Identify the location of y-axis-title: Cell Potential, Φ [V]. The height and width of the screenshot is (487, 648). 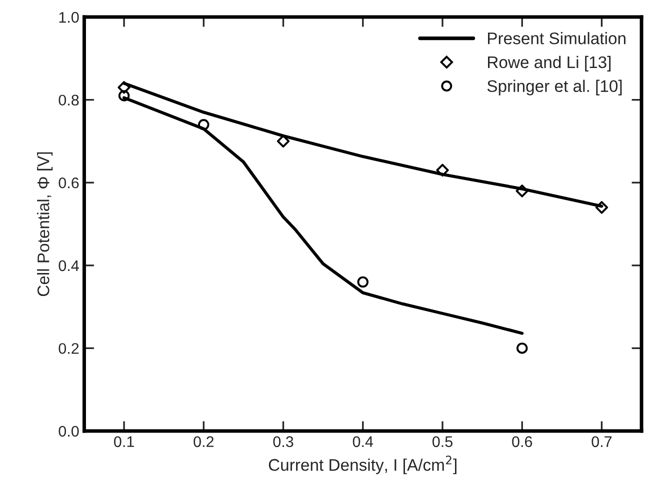
(45, 224).